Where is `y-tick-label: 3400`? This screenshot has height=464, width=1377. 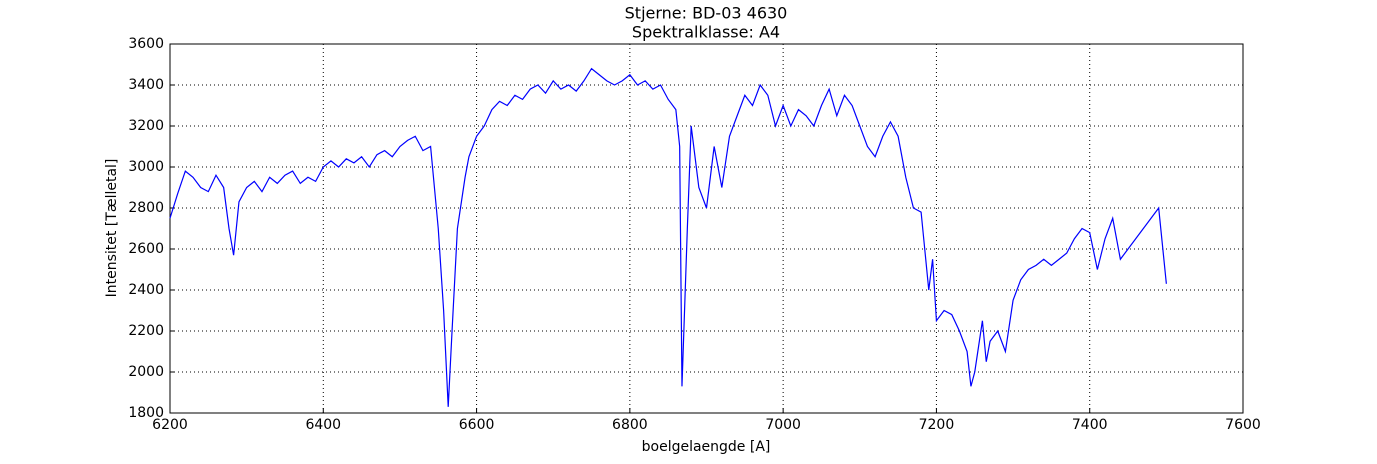 y-tick-label: 3400 is located at coordinates (146, 85).